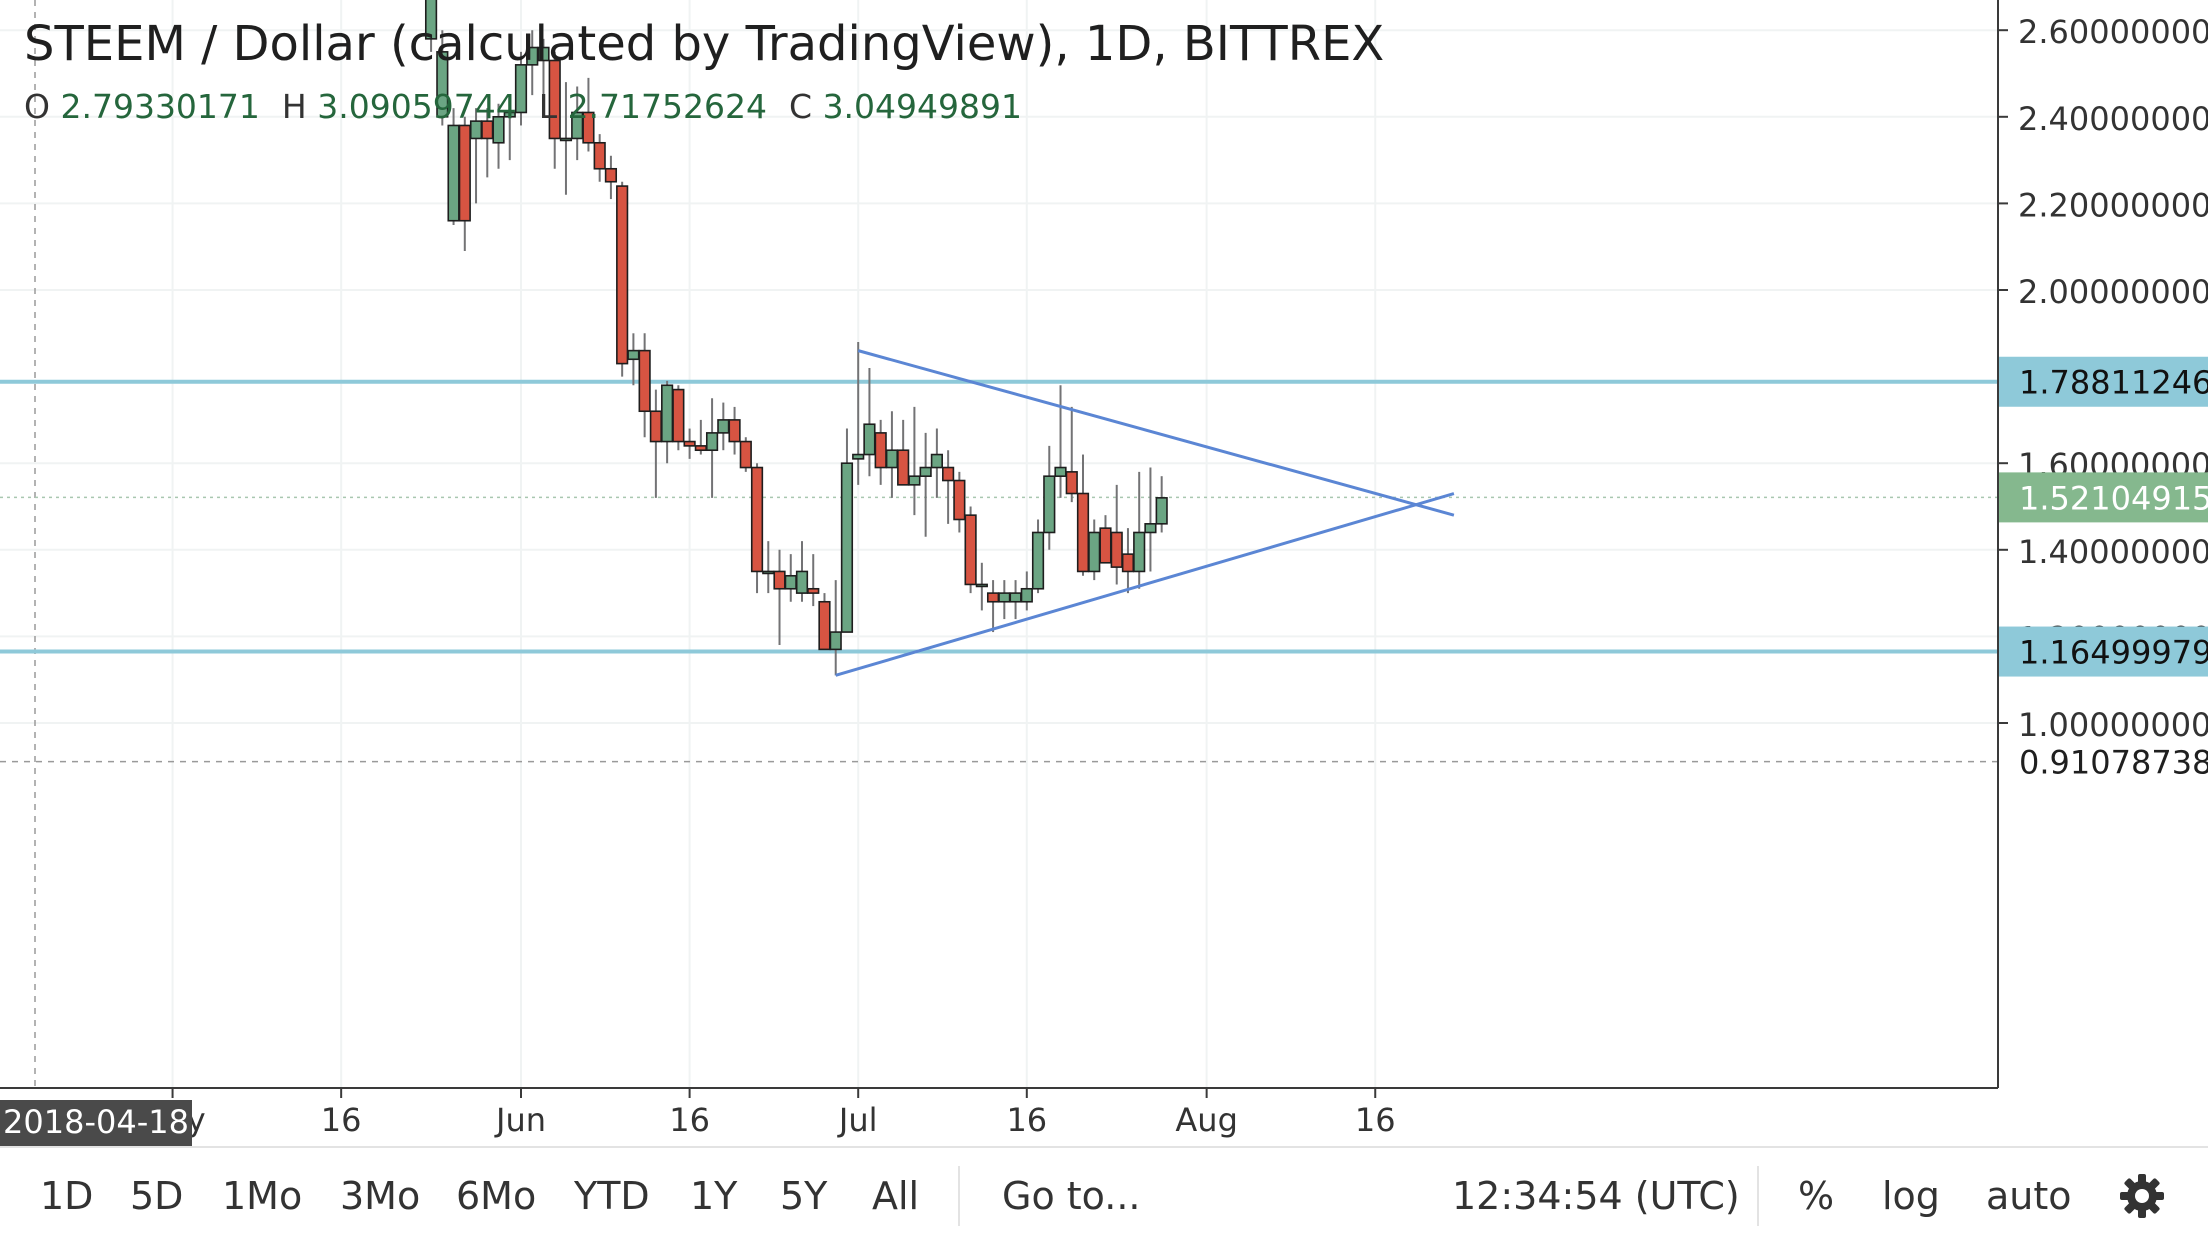  I want to click on crosshair-date-label: 2018-04-18, so click(96, 1122).